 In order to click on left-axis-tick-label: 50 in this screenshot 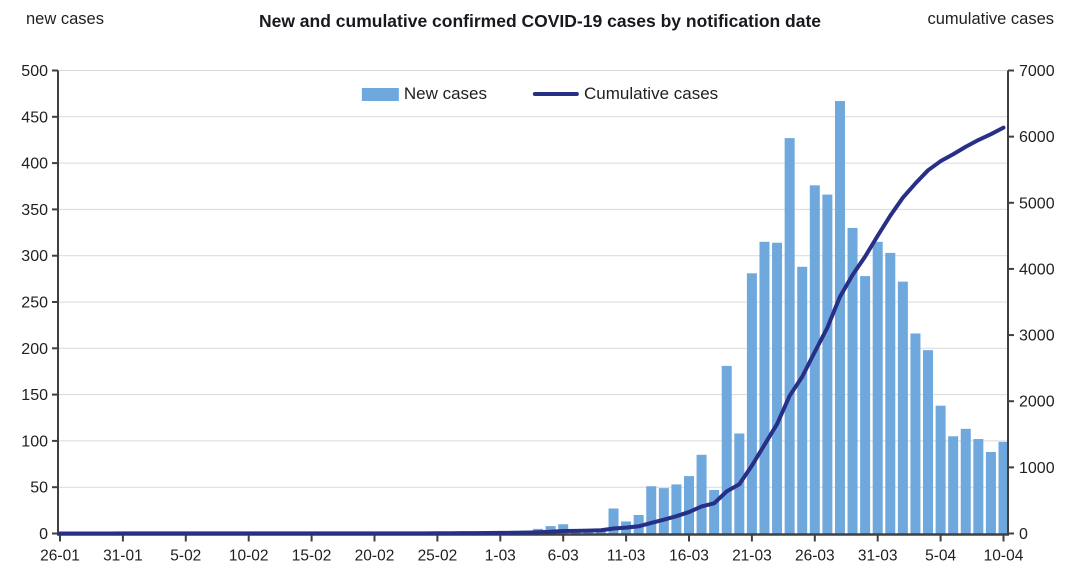, I will do `click(39, 488)`.